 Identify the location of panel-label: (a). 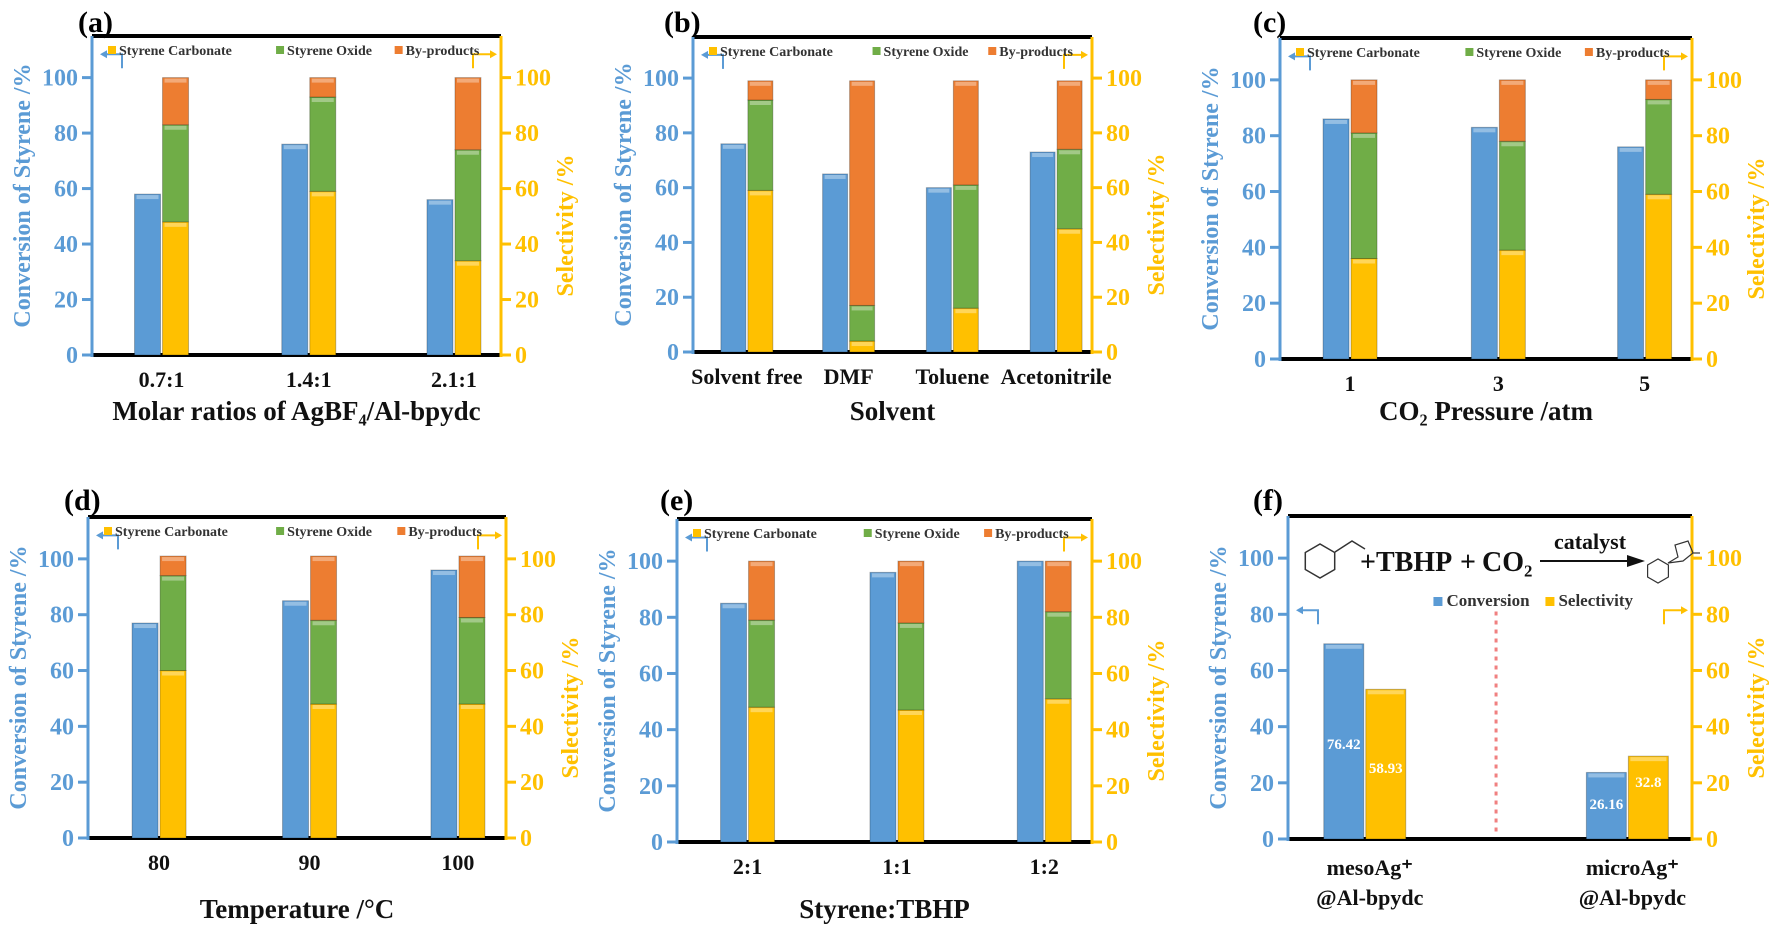
(95, 22).